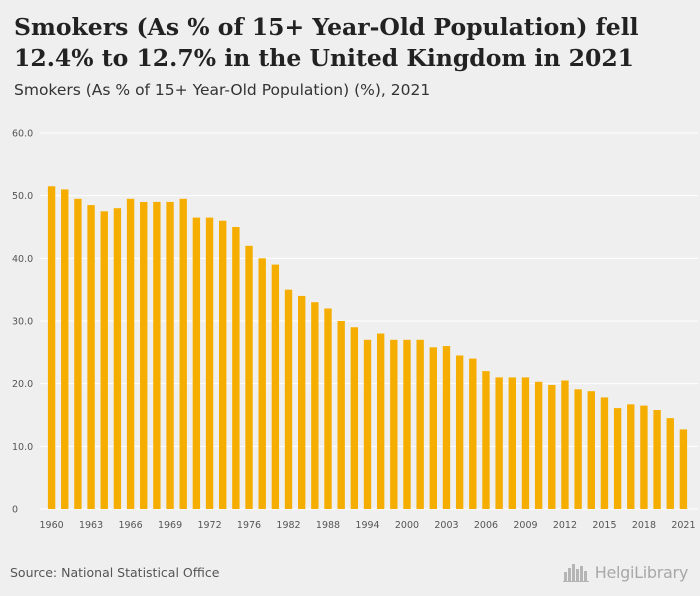 The width and height of the screenshot is (700, 596). I want to click on bar-2015, so click(604, 453).